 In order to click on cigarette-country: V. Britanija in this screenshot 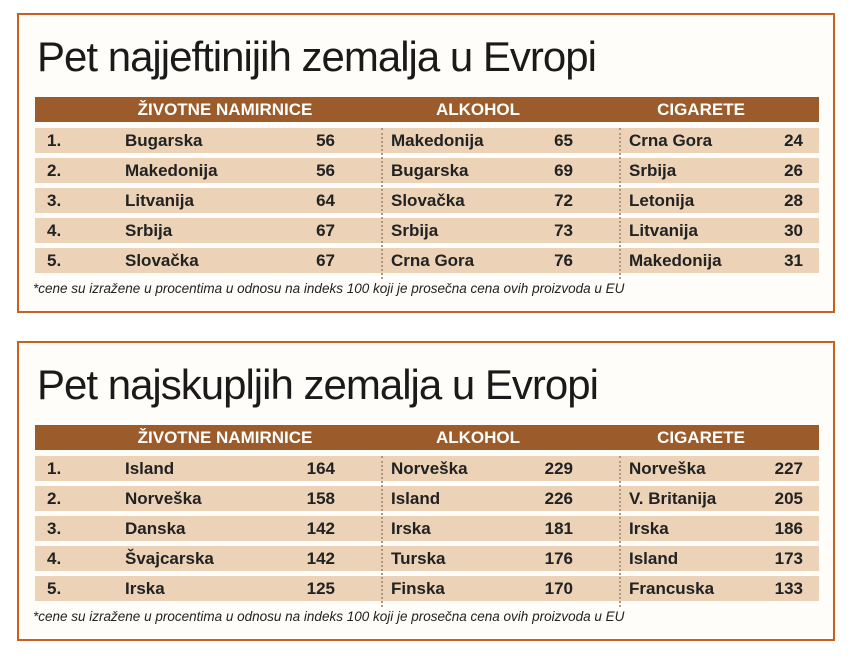, I will do `click(673, 498)`.